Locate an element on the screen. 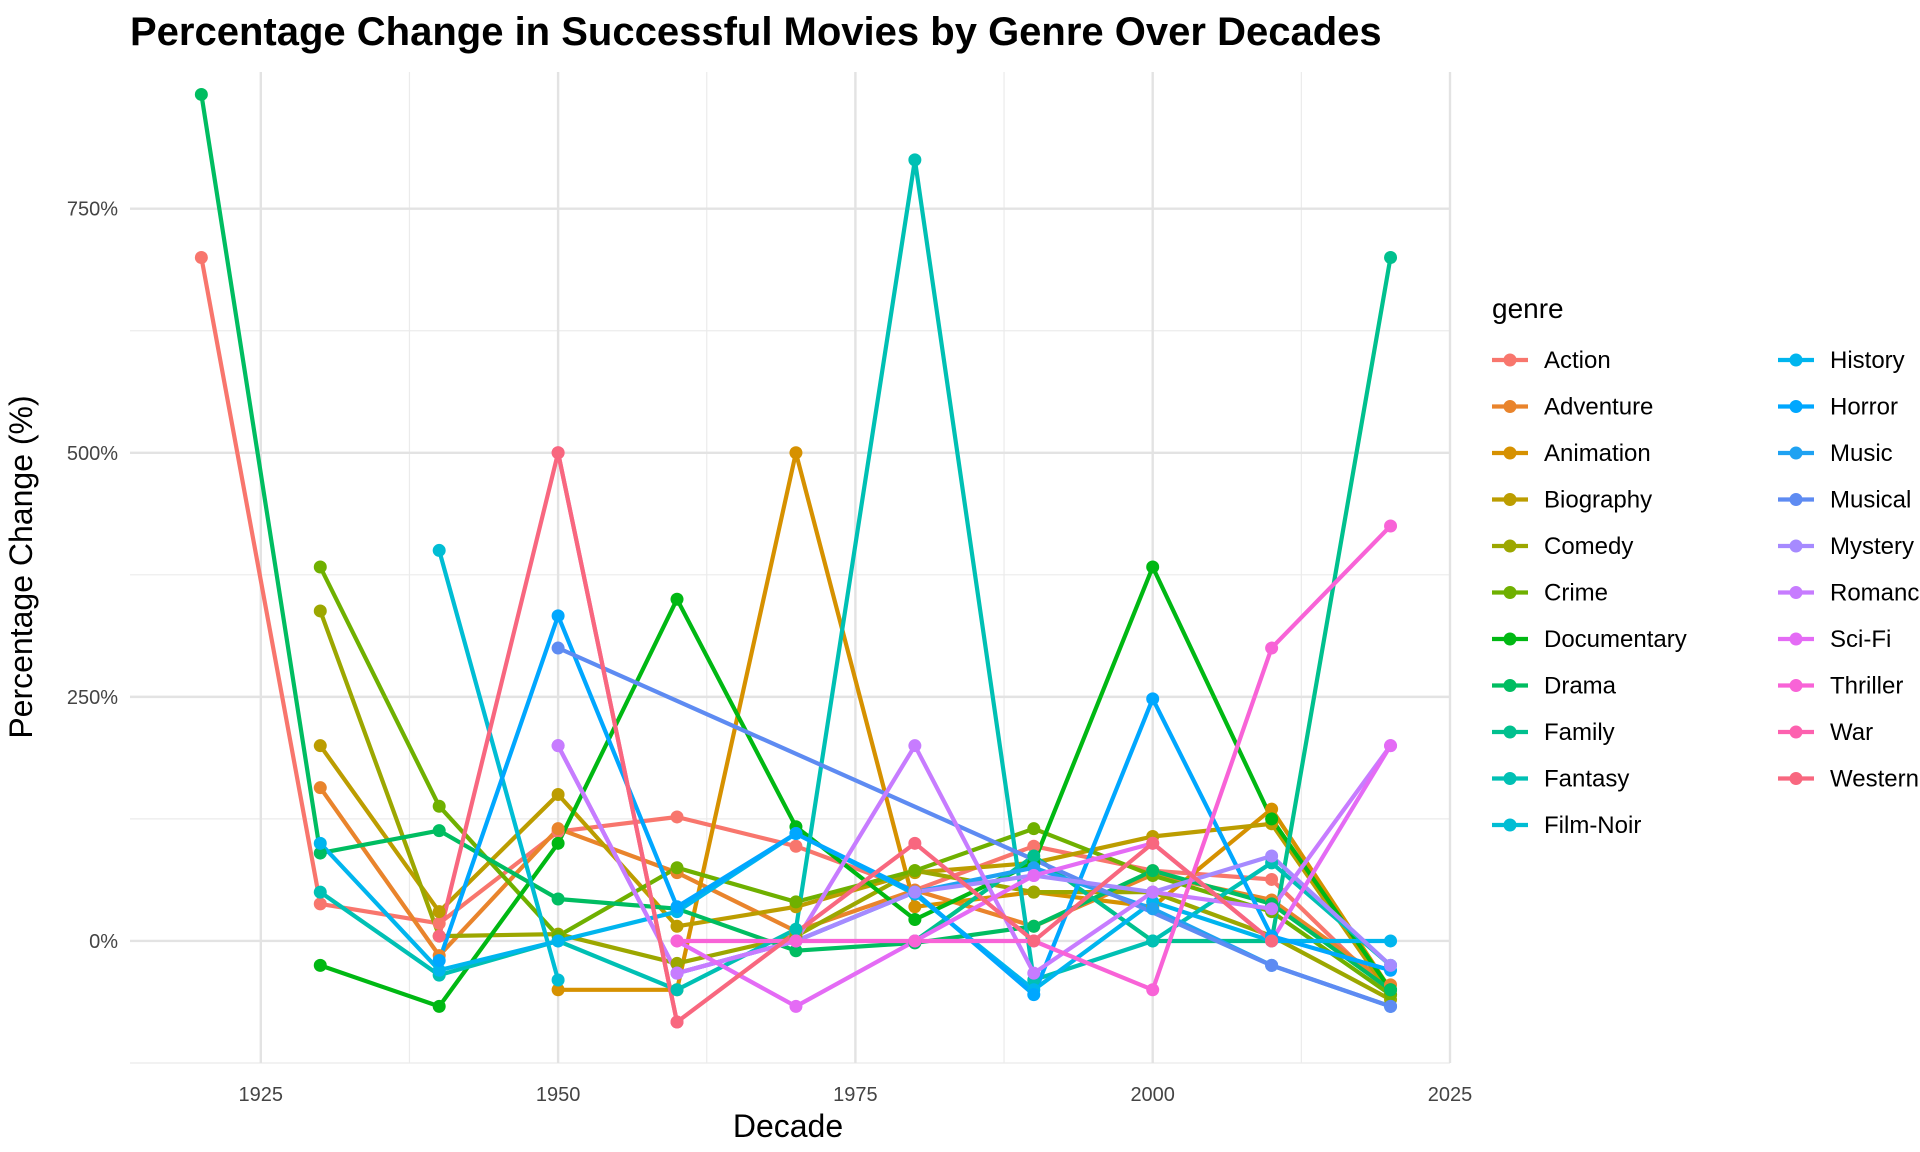 This screenshot has width=1920, height=1152. y-tick-label: 750% is located at coordinates (92, 210).